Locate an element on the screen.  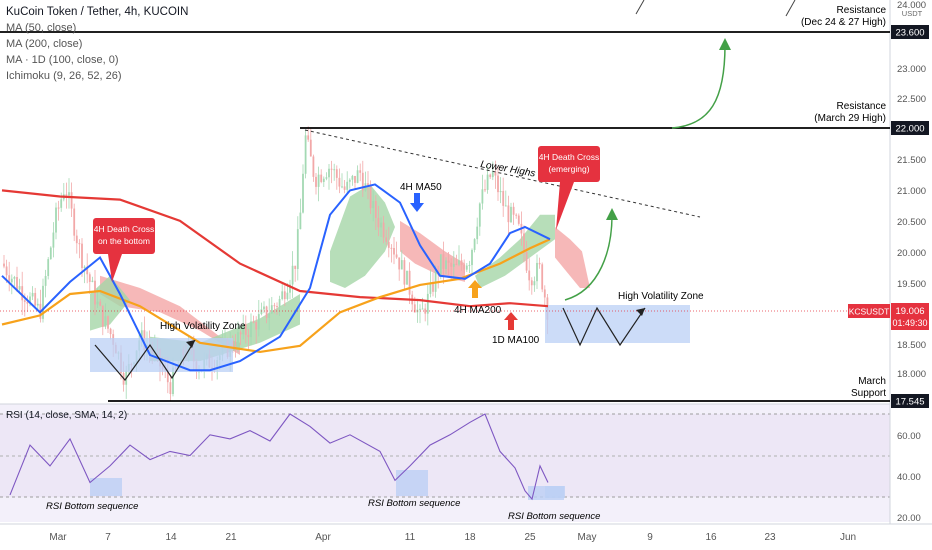
price-label-23600: 23.600 is located at coordinates (909, 33).